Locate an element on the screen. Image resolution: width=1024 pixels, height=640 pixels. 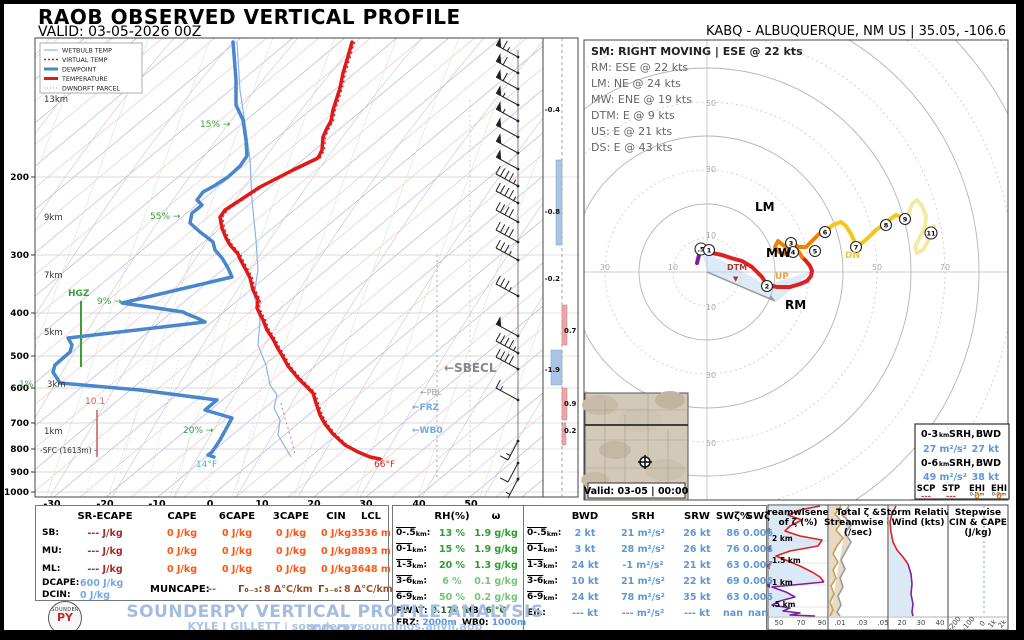
height-label: 1km is located at coordinates (53, 432).